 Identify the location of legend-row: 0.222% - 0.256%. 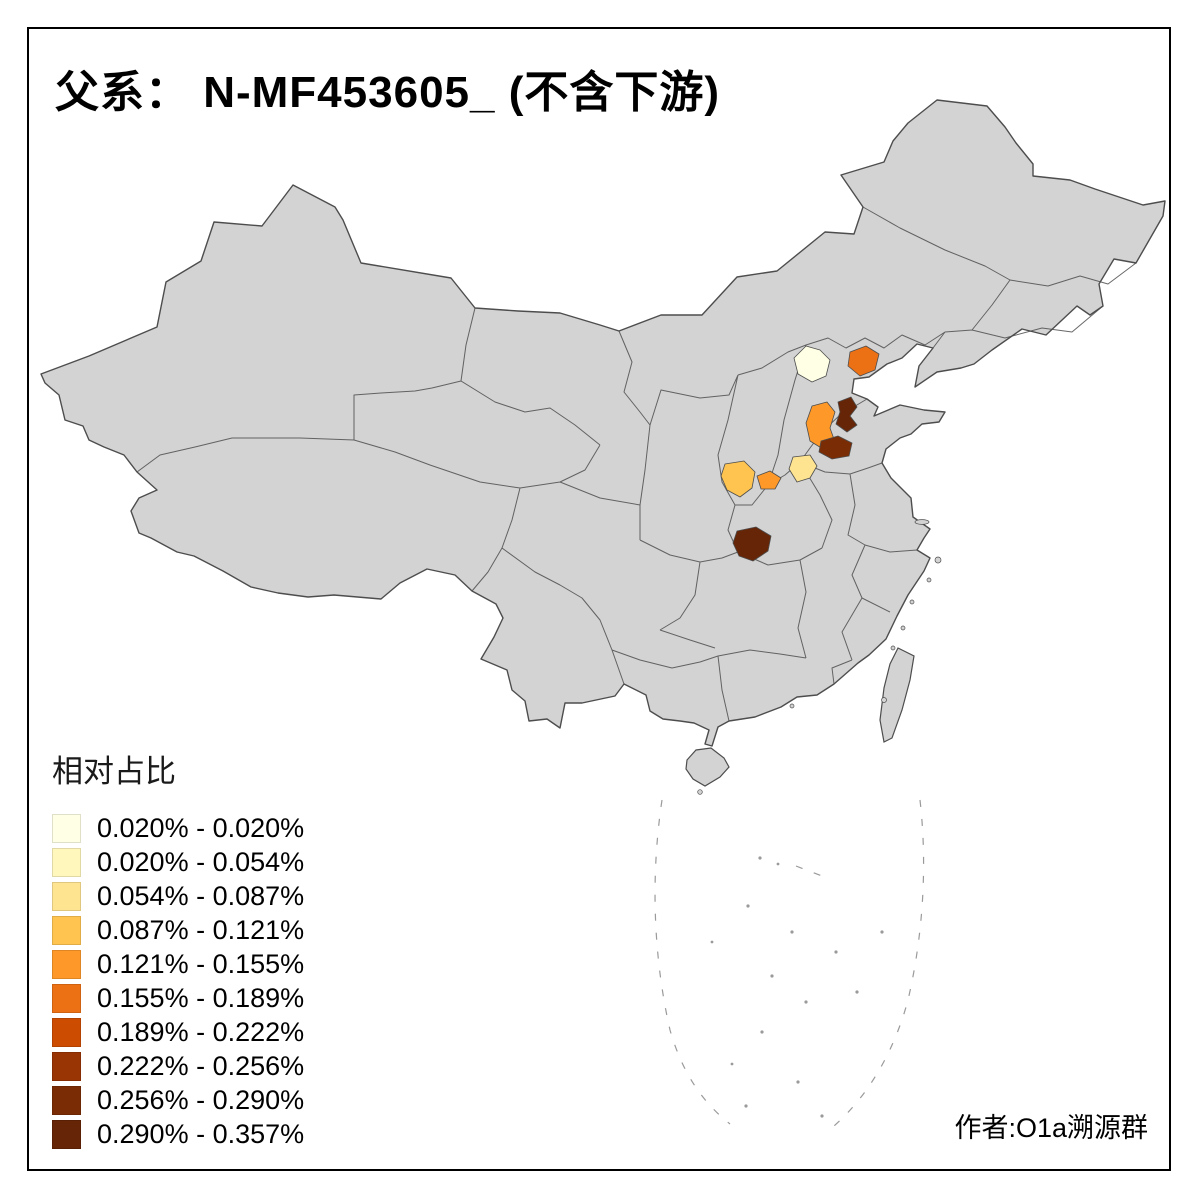
(178, 1066).